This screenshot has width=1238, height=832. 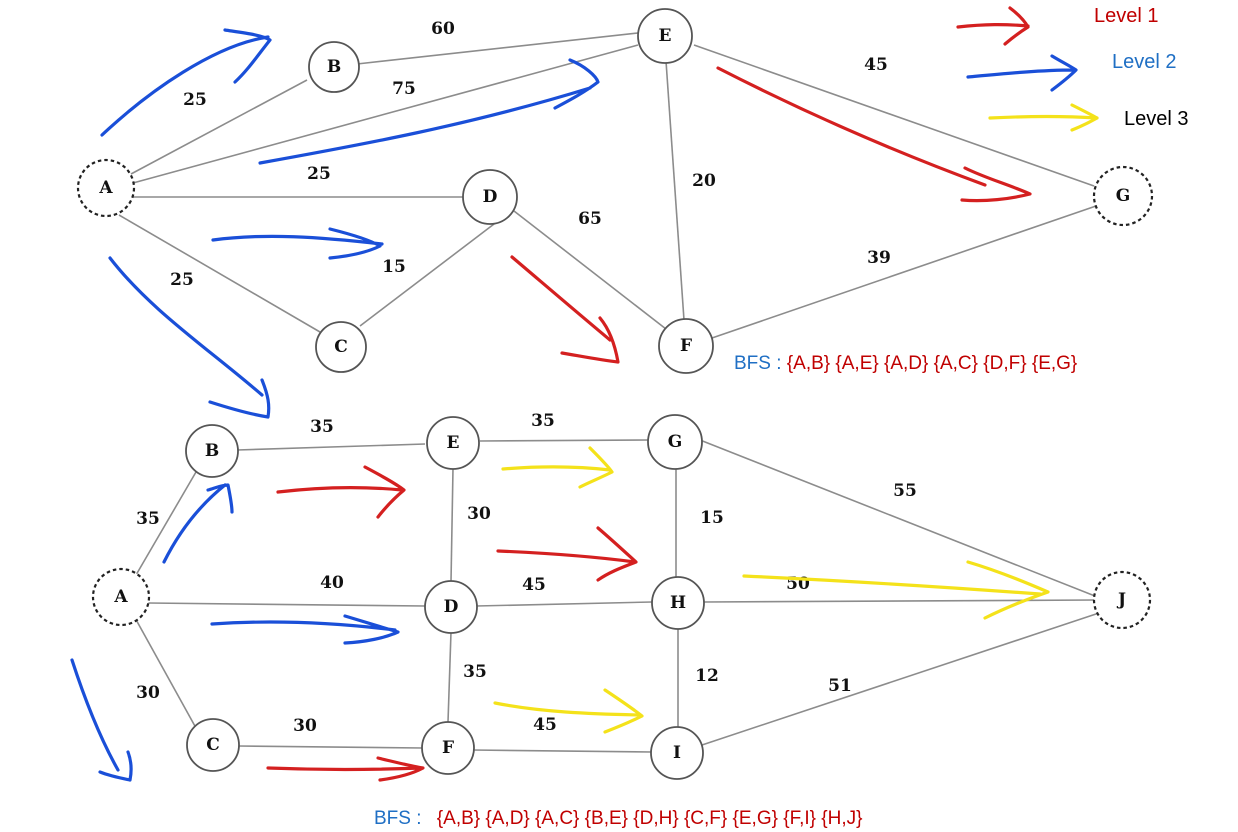 What do you see at coordinates (1022, 73) in the screenshot?
I see `legend-arrow-level2` at bounding box center [1022, 73].